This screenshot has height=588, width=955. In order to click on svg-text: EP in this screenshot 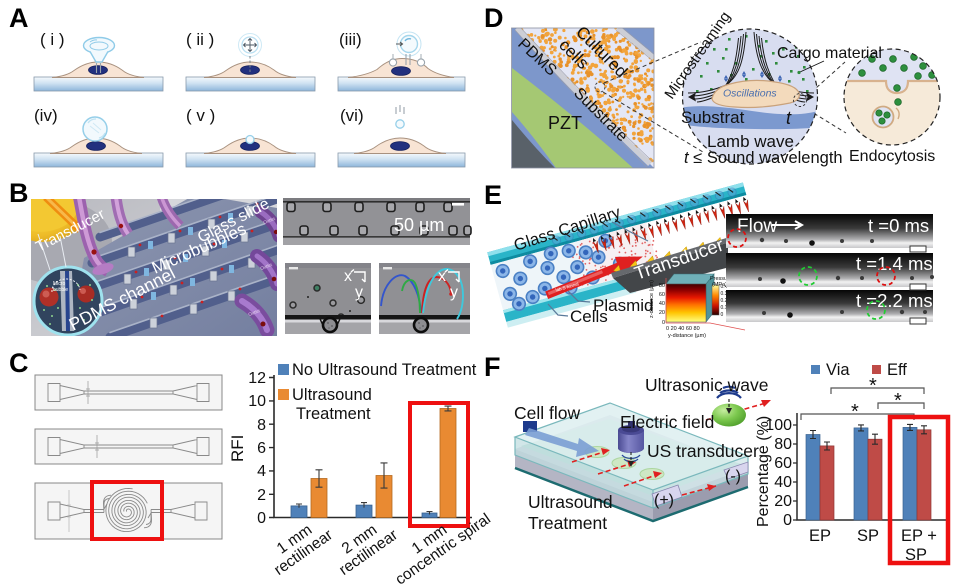, I will do `click(820, 536)`.